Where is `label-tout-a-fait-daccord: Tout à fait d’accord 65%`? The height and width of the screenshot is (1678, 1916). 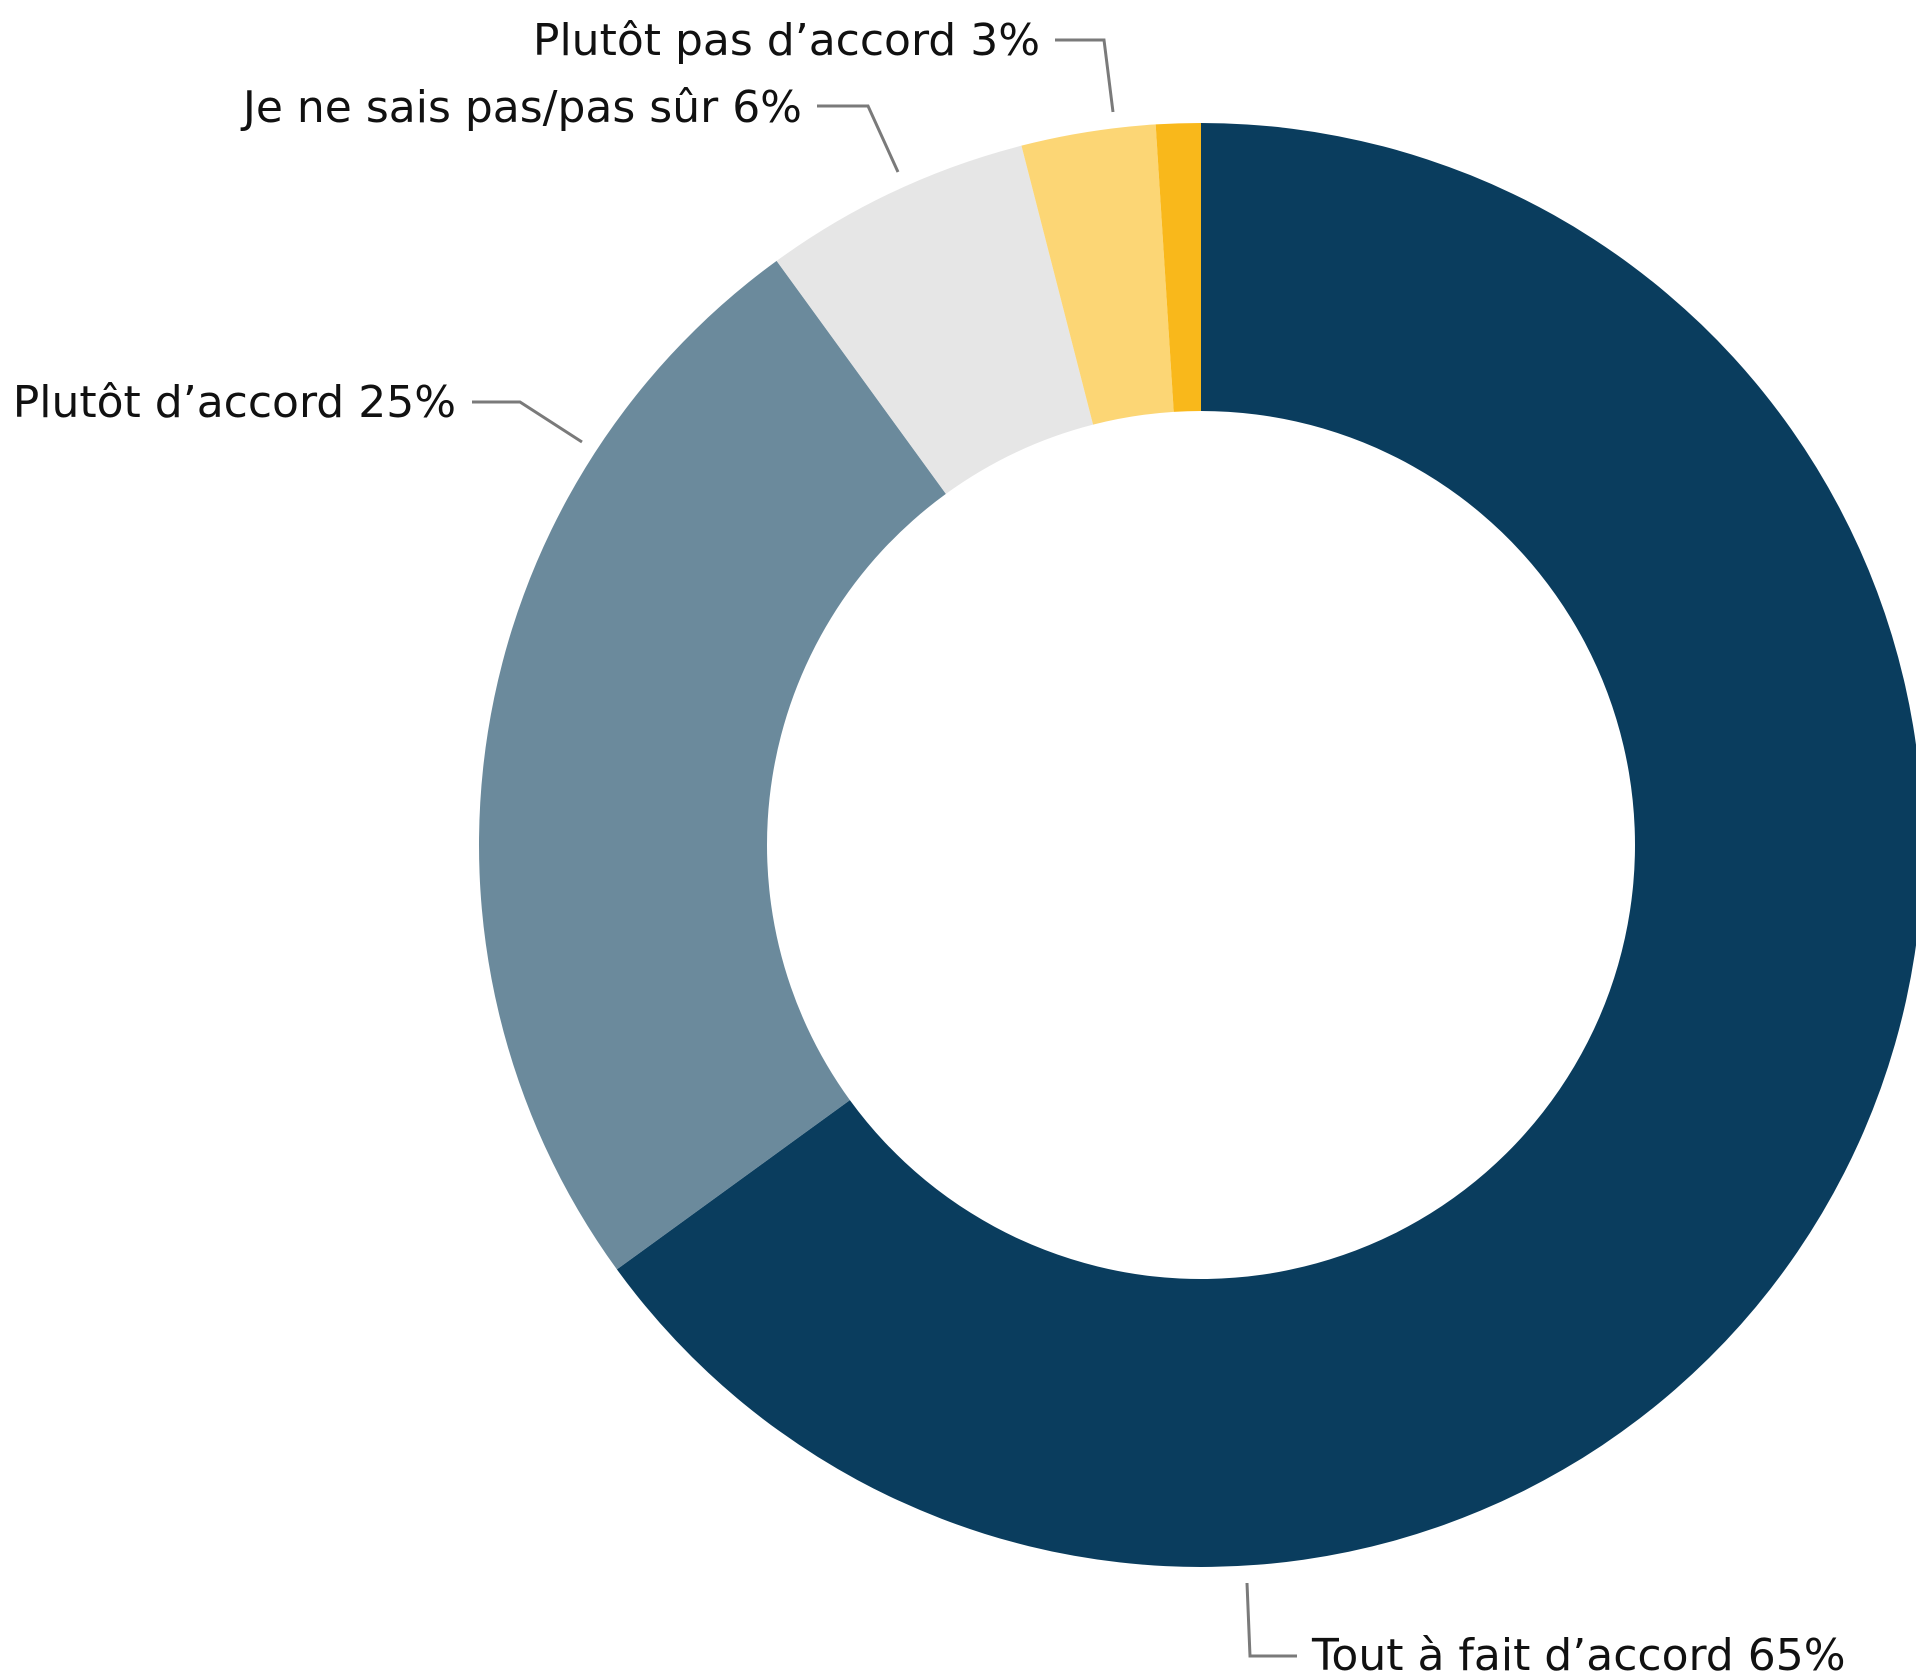 label-tout-a-fait-daccord: Tout à fait d’accord 65% is located at coordinates (1545, 1630).